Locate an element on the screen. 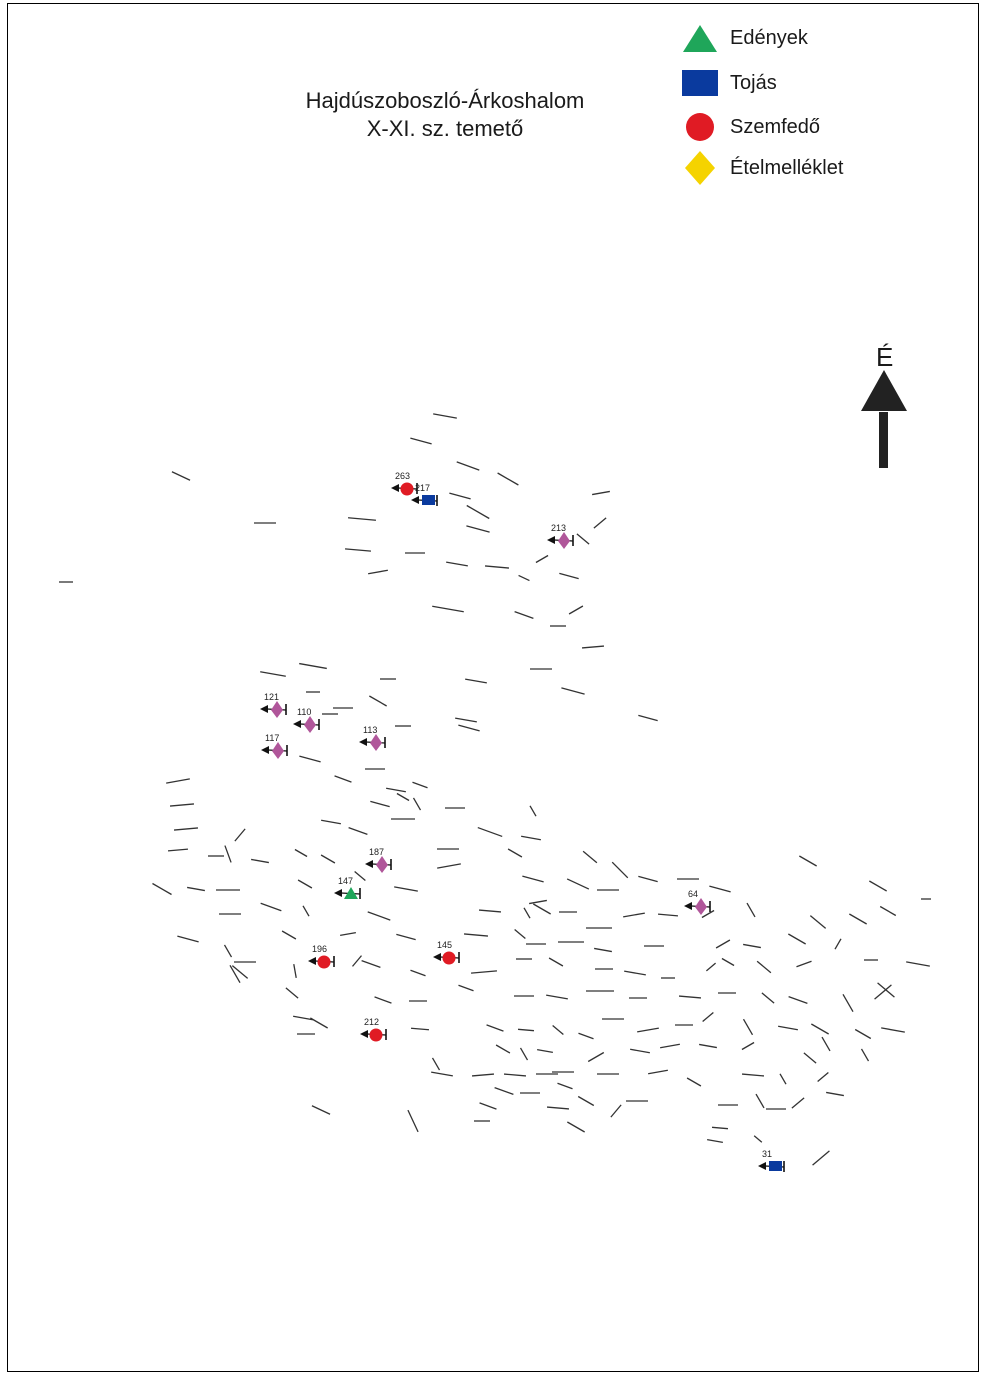  grave-marker-31: 31 is located at coordinates (771, 1160).